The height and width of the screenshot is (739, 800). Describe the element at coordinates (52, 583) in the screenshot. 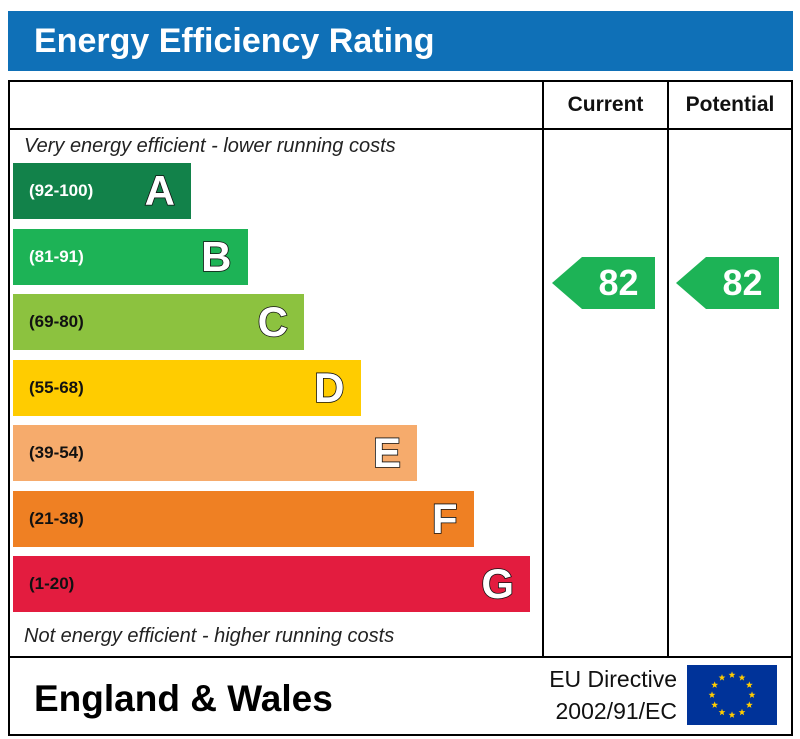

I see `band-range-label: (1-20)` at that location.